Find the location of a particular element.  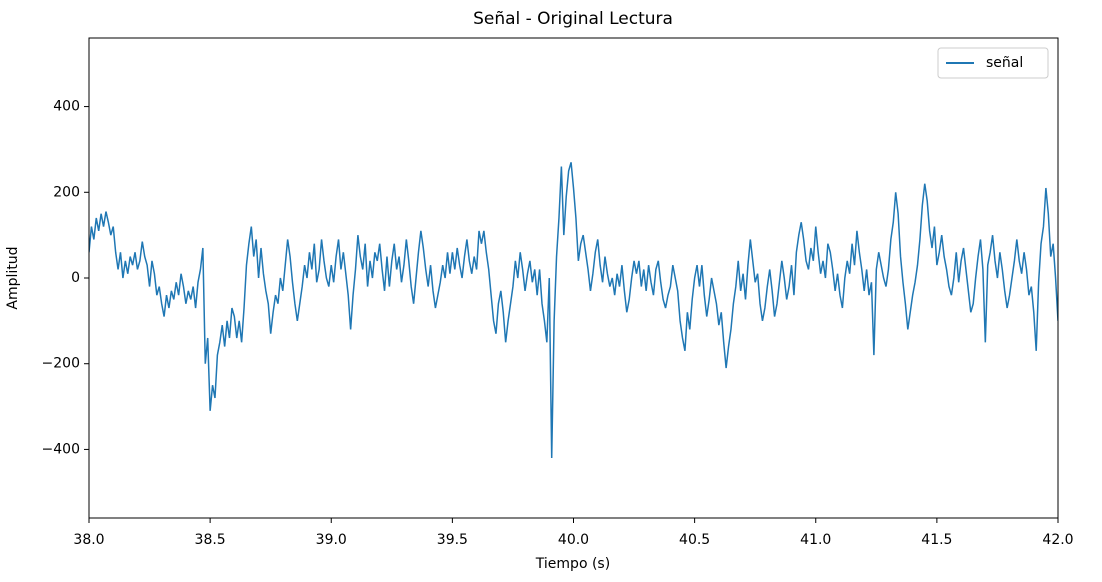

x-axis-label: Tiempo (s) is located at coordinates (572, 564).